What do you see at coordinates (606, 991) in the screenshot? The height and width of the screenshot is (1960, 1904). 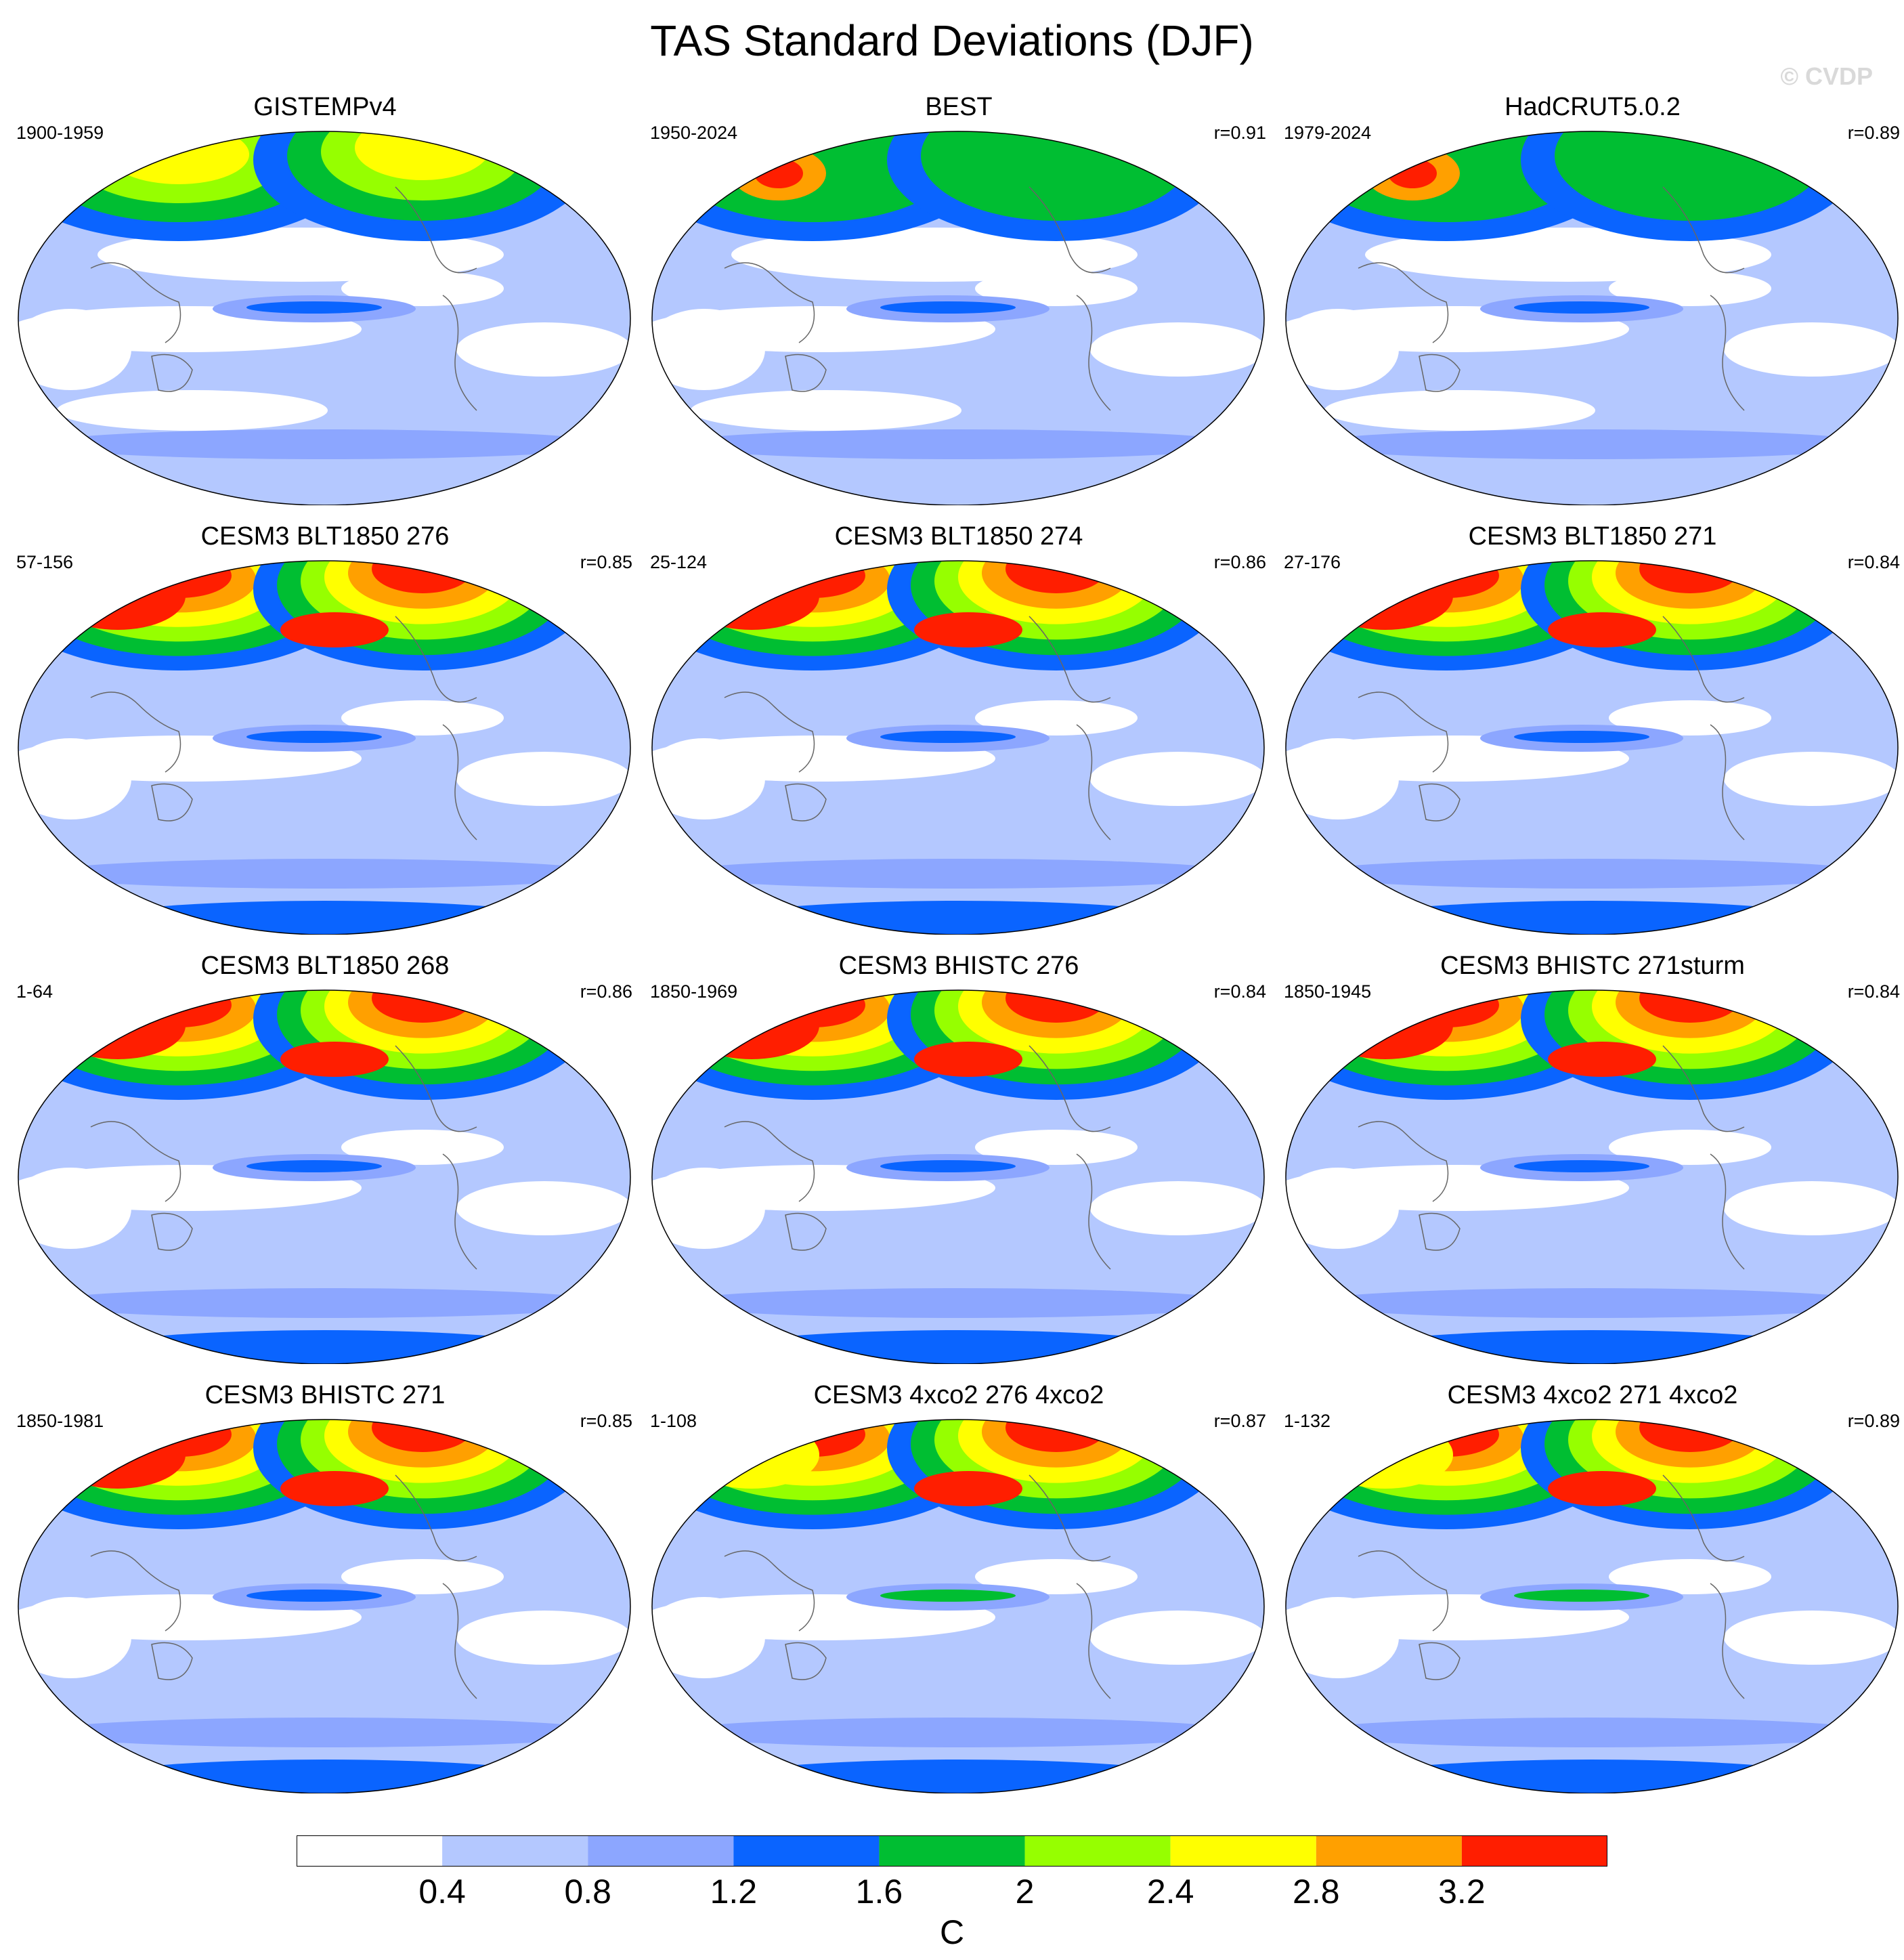 I see `panel-correlation: r=0.86` at bounding box center [606, 991].